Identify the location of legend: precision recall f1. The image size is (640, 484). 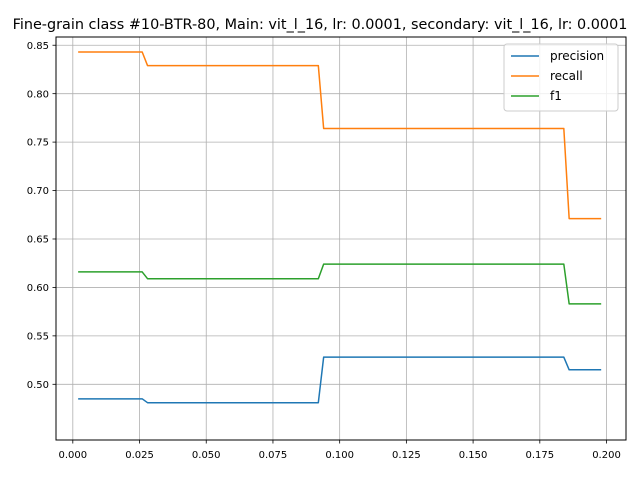
(561, 77).